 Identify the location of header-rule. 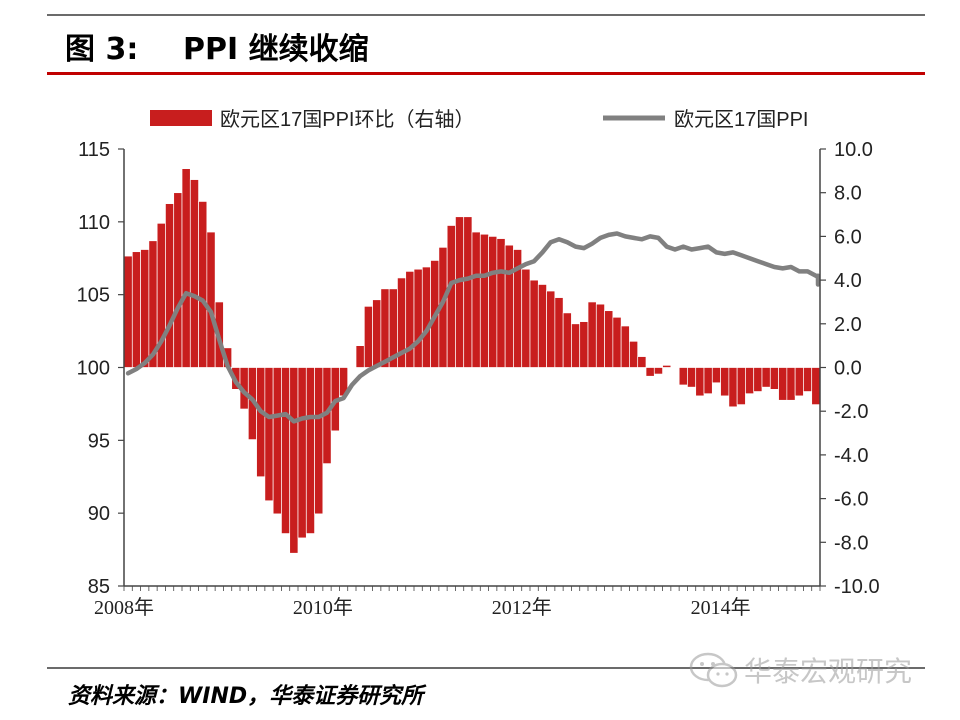
(486, 73).